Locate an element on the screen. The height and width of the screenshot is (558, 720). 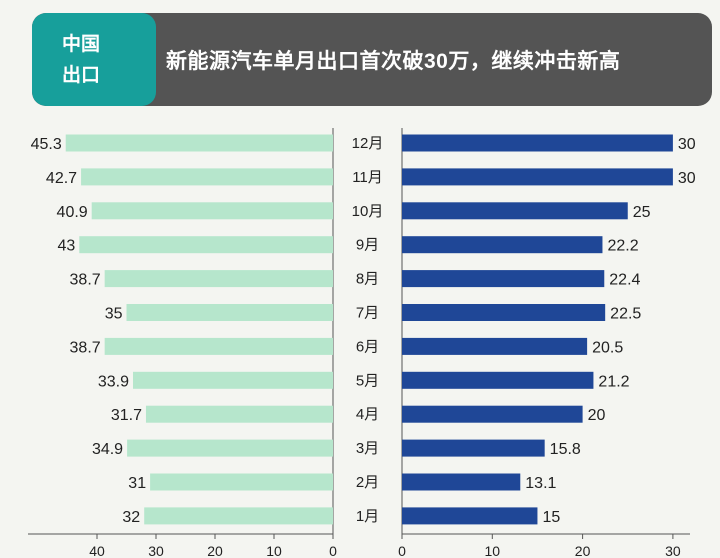
month-label: 4月 is located at coordinates (367, 414).